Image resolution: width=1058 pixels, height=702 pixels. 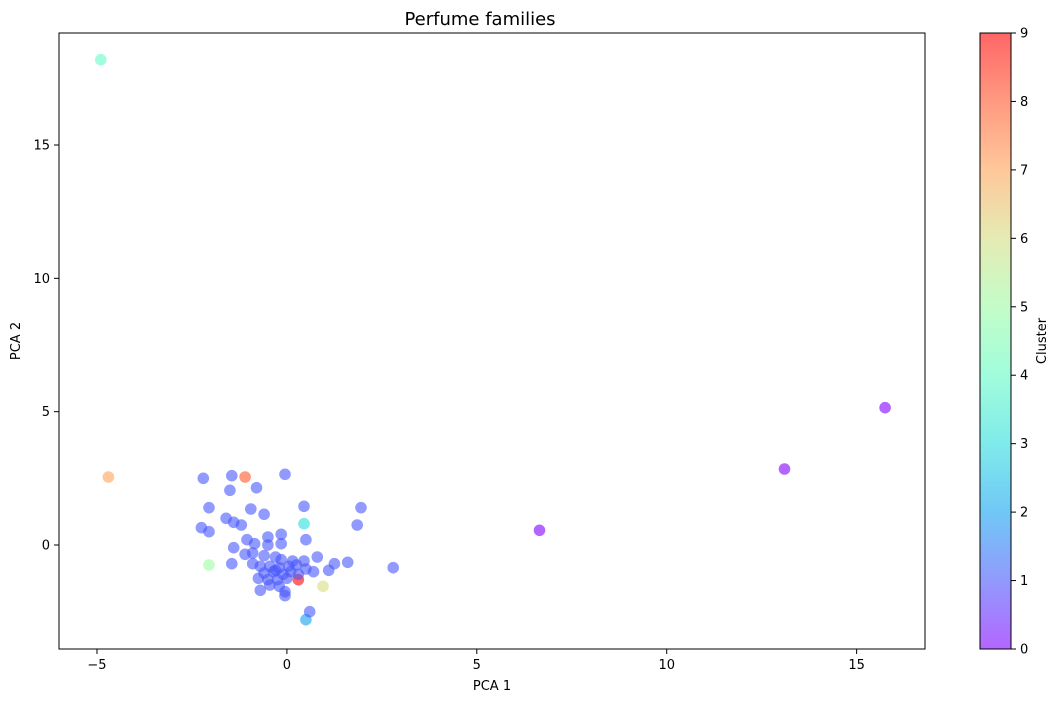 I want to click on y-tick-label: 5, so click(x=46, y=412).